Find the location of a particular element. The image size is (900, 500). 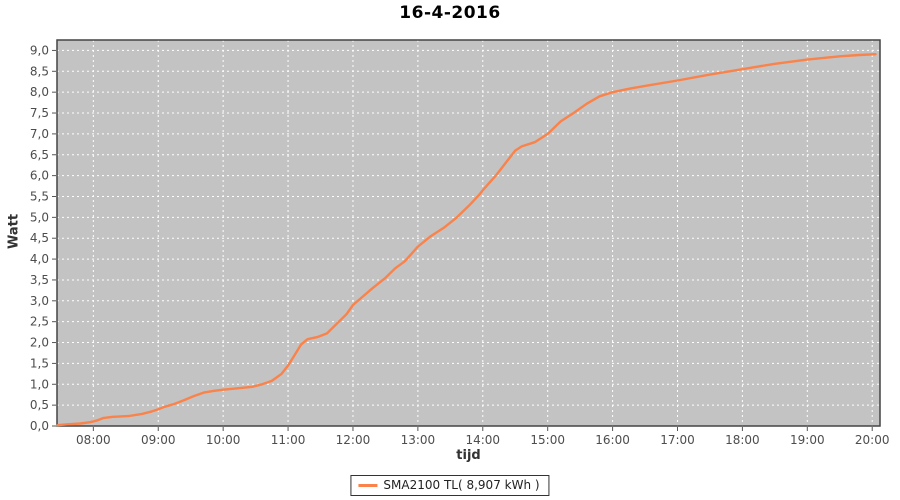

chart-title: 16-4-2016 is located at coordinates (450, 13).